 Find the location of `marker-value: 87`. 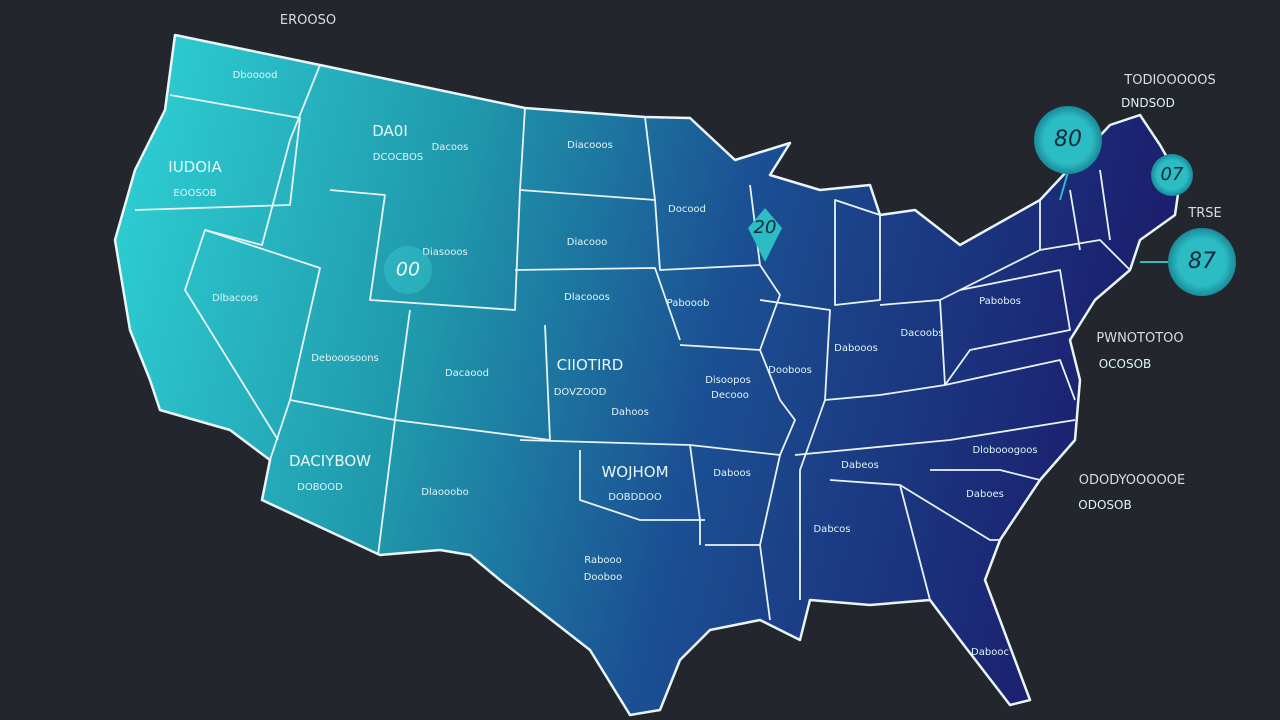

marker-value: 87 is located at coordinates (1202, 261).